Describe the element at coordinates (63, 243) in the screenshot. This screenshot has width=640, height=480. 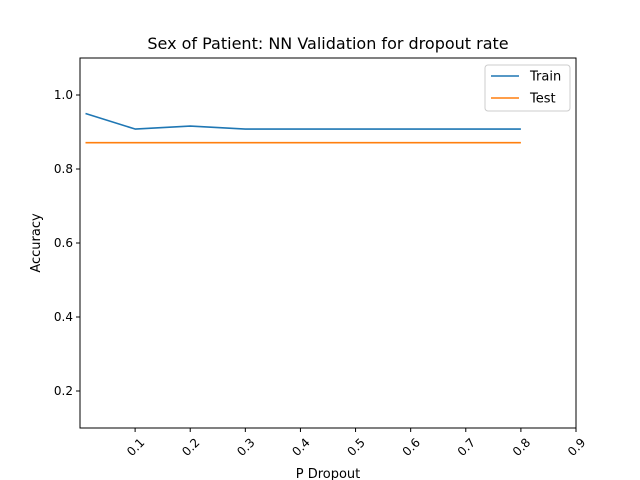
I see `y-tick-label: 0.6` at that location.